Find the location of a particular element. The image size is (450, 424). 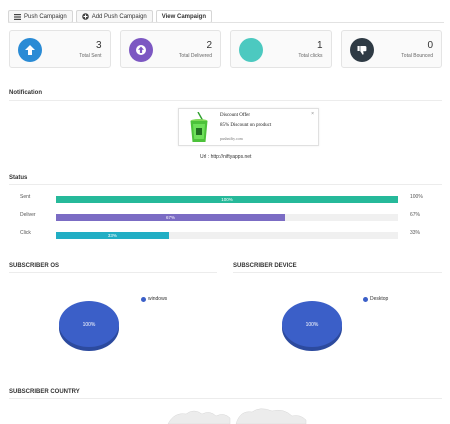

notification-message: 85% Discount on product is located at coordinates (246, 125).